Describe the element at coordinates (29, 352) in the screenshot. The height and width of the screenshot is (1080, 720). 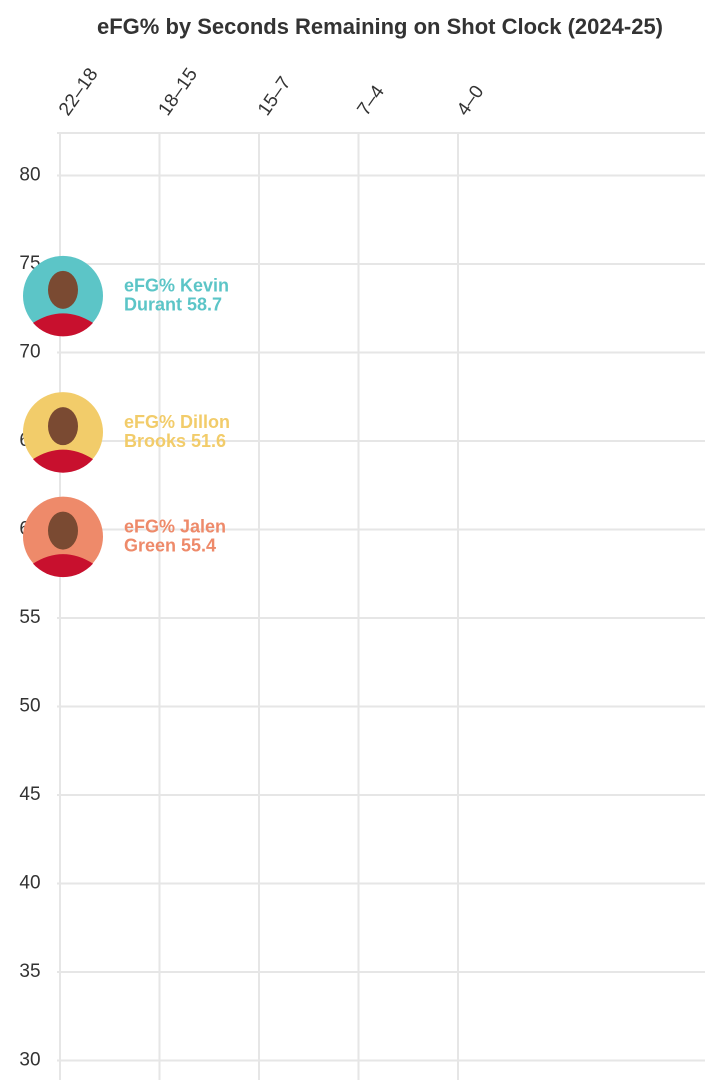
I see `y-tick-label: 70` at that location.